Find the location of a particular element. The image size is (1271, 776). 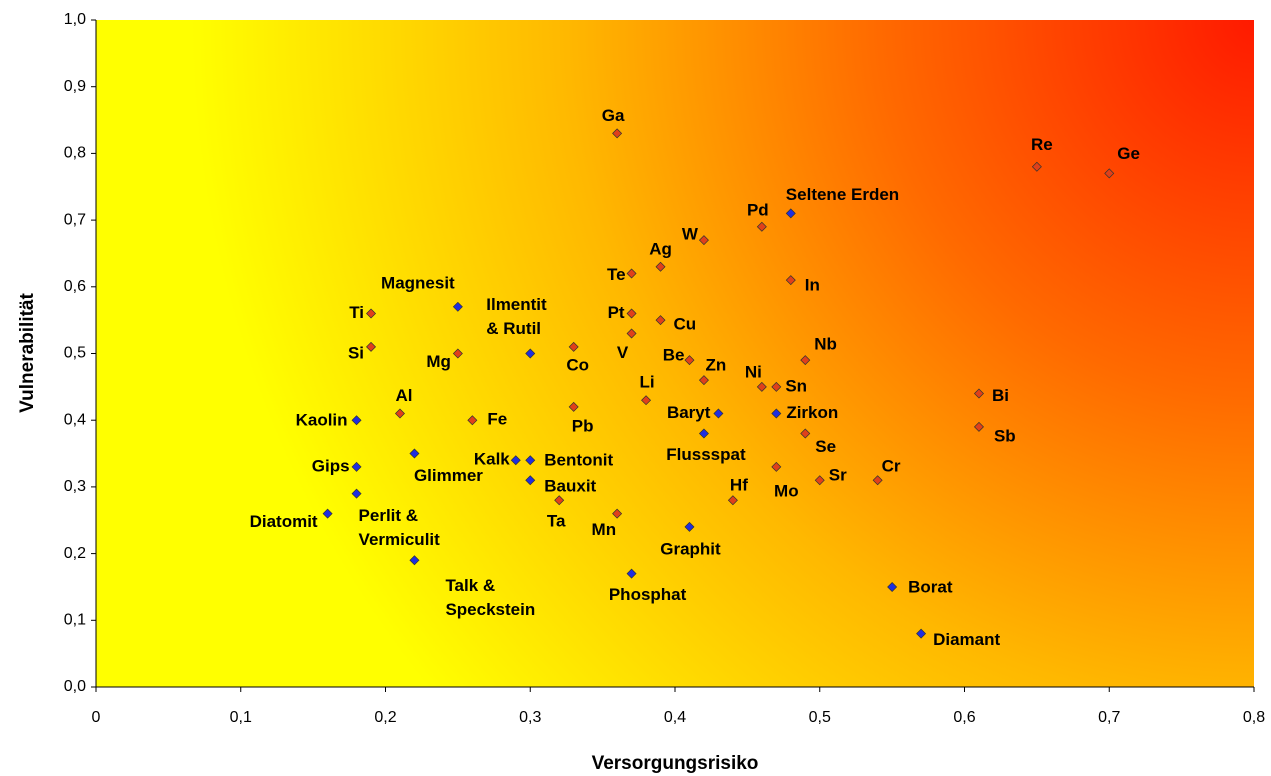

point-label: Seltene Erden is located at coordinates (842, 194).